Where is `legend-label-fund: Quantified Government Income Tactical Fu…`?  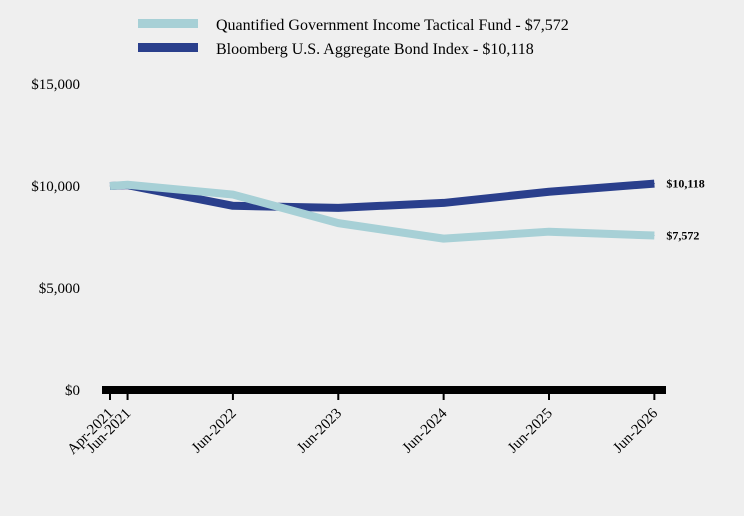
legend-label-fund: Quantified Government Income Tactical Fu… is located at coordinates (392, 25).